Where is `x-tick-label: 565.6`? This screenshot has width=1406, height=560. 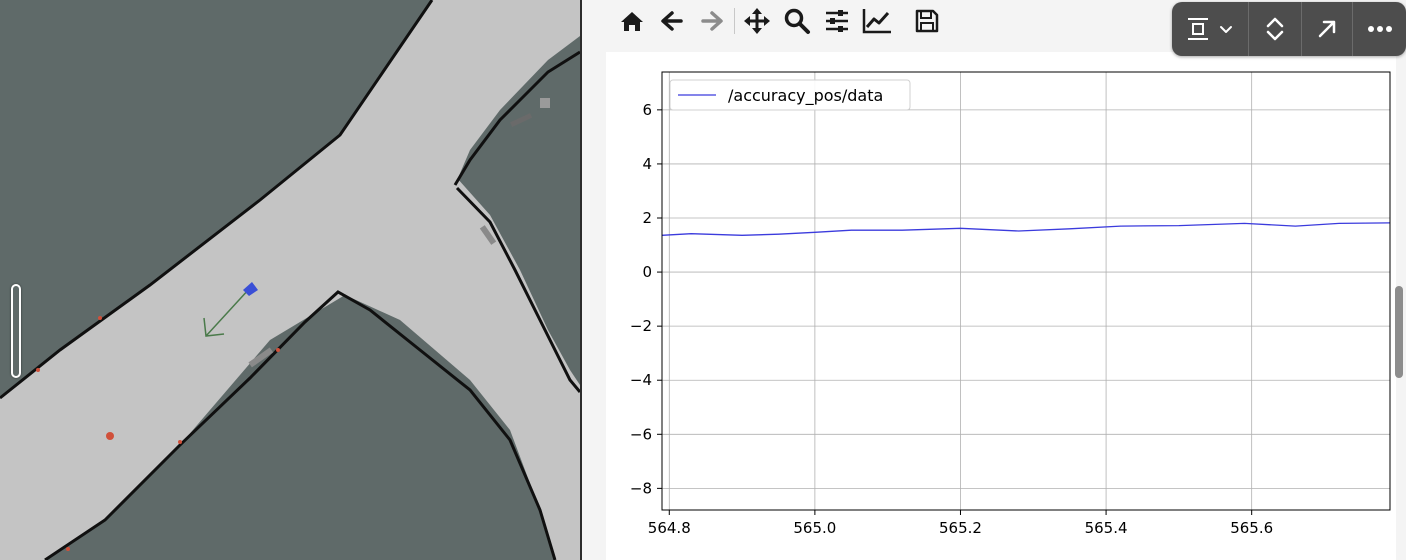 x-tick-label: 565.6 is located at coordinates (1251, 528).